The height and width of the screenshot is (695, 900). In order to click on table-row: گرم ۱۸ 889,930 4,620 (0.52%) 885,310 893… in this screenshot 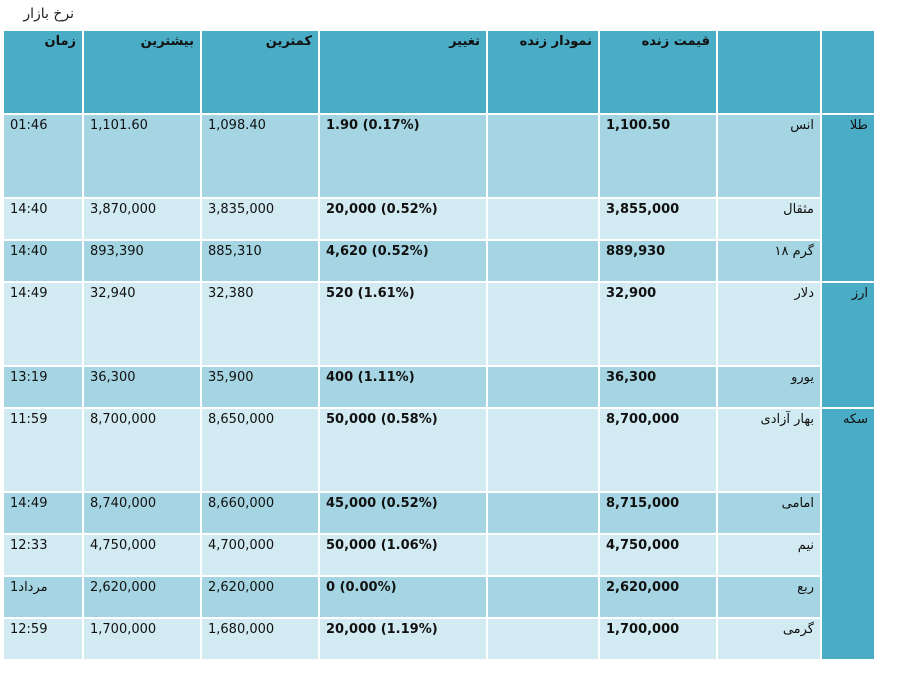, I will do `click(439, 261)`.